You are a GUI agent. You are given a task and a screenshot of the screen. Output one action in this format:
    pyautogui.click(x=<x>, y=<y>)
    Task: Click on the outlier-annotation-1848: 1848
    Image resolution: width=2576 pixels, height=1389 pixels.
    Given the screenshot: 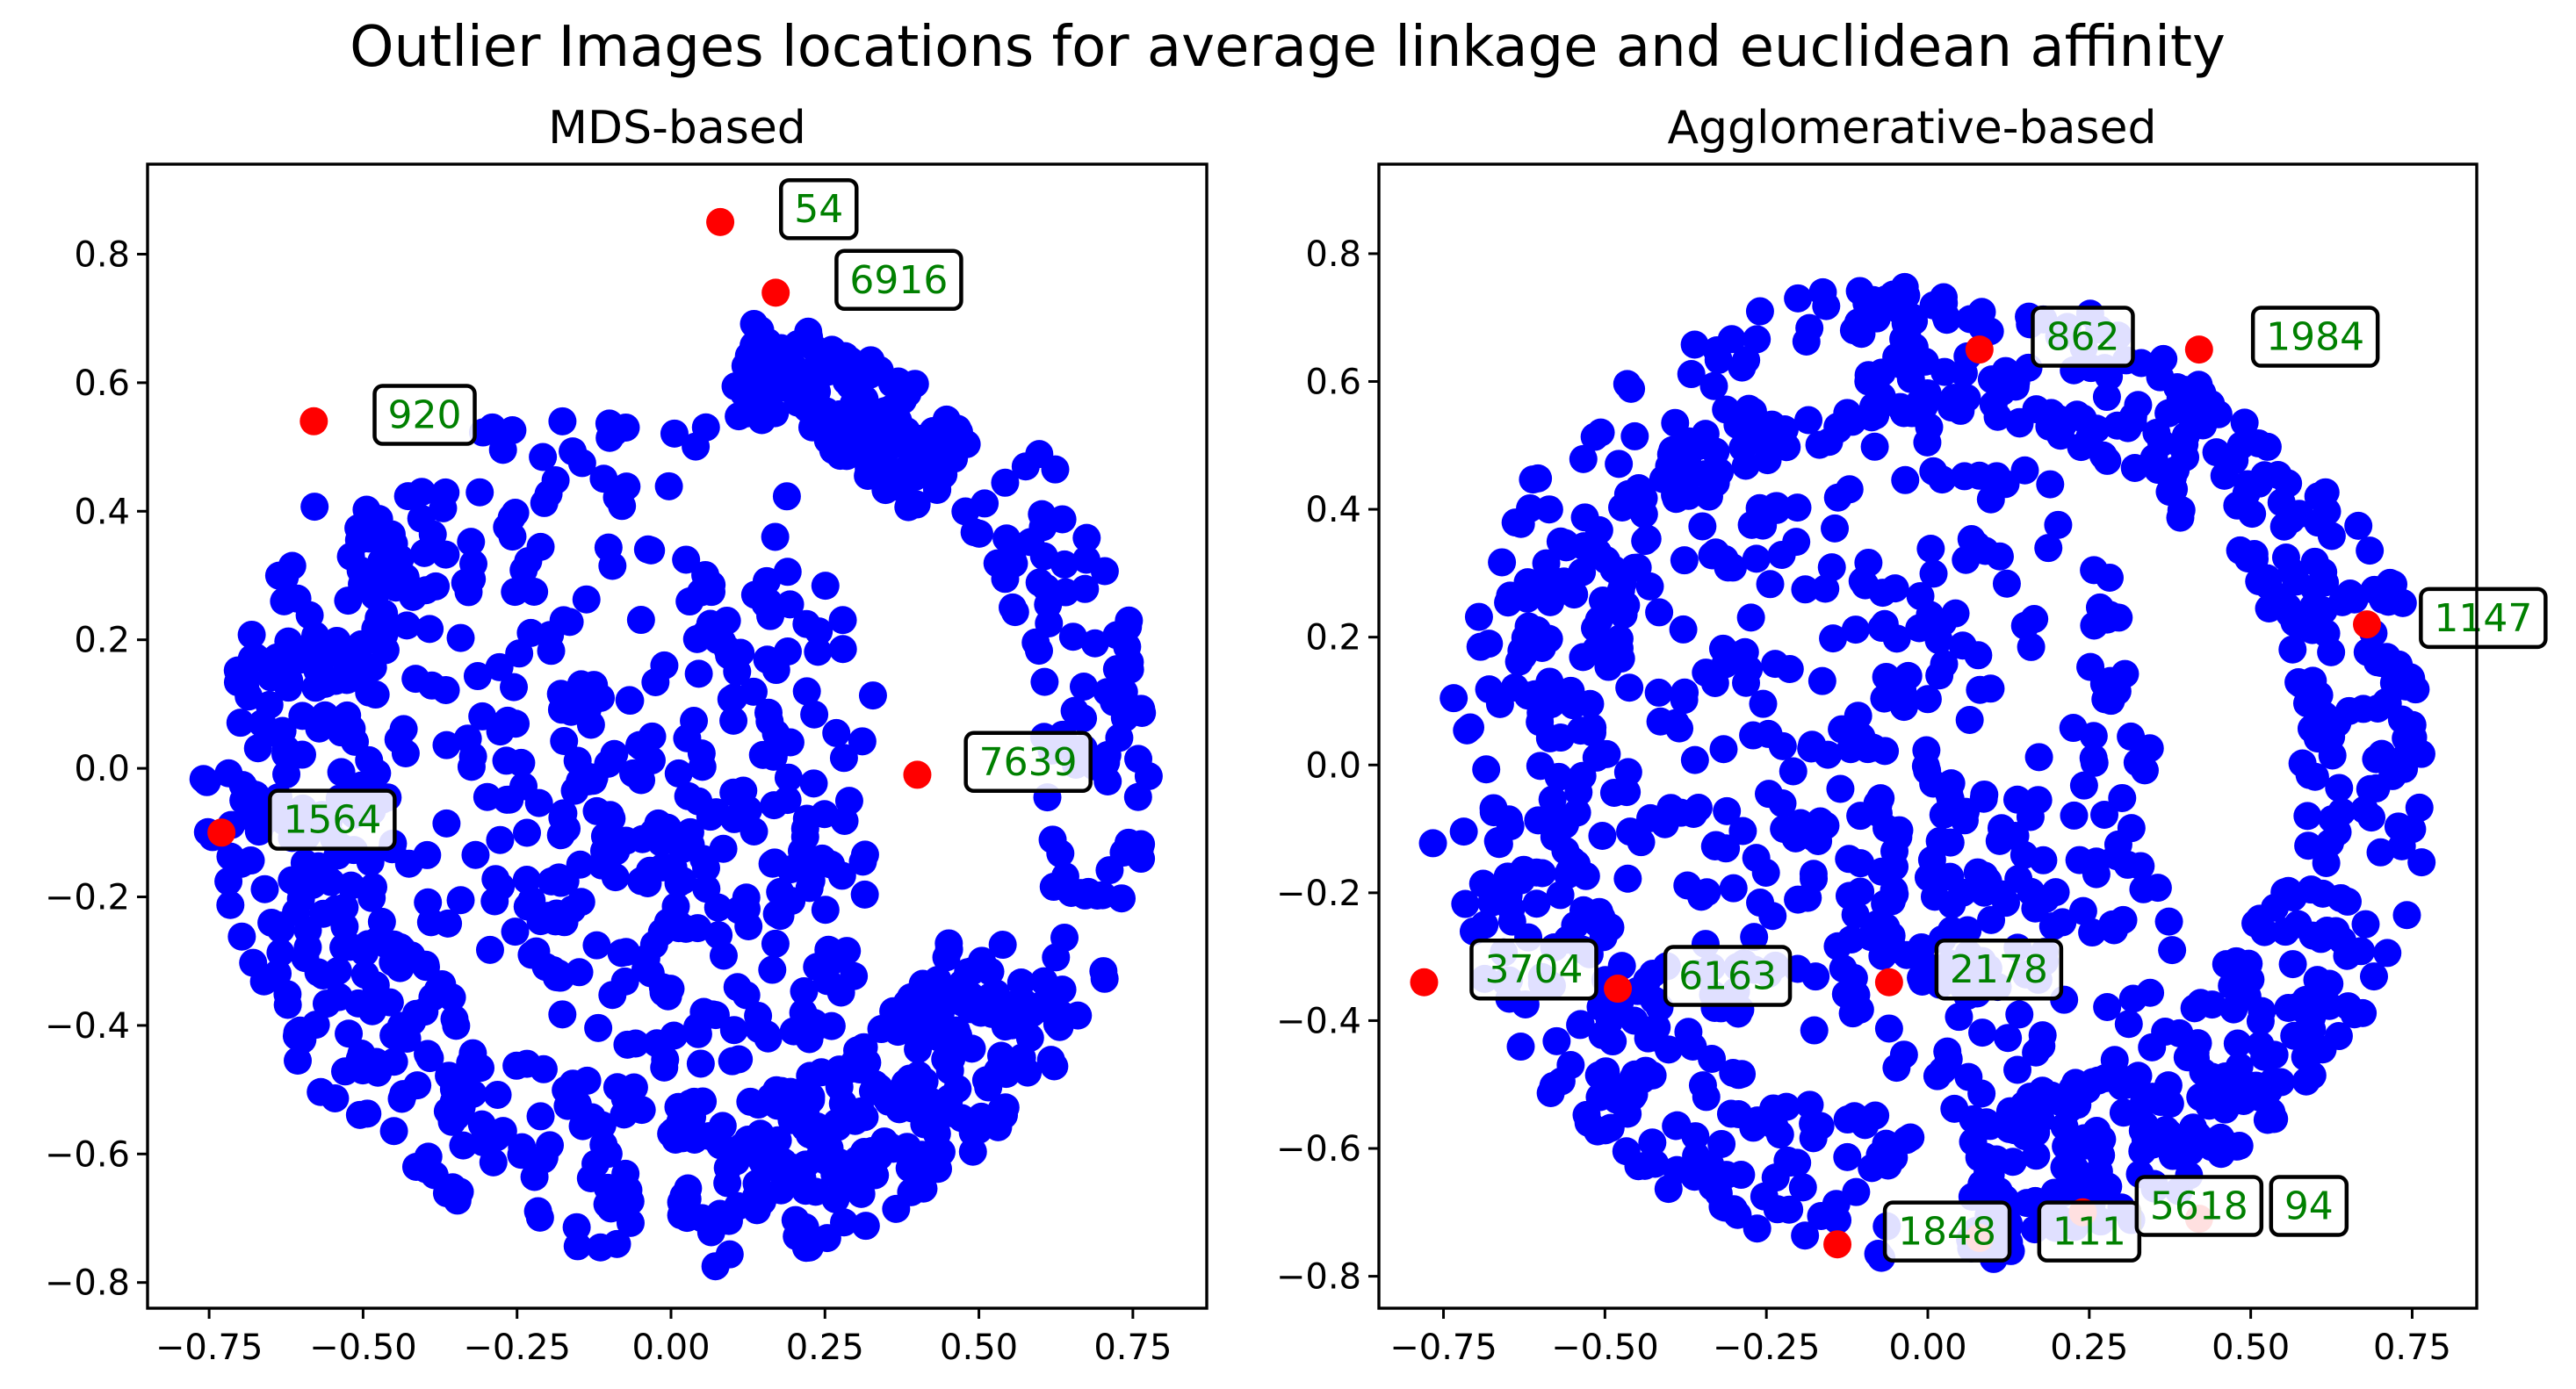 What is the action you would take?
    pyautogui.click(x=1947, y=1231)
    